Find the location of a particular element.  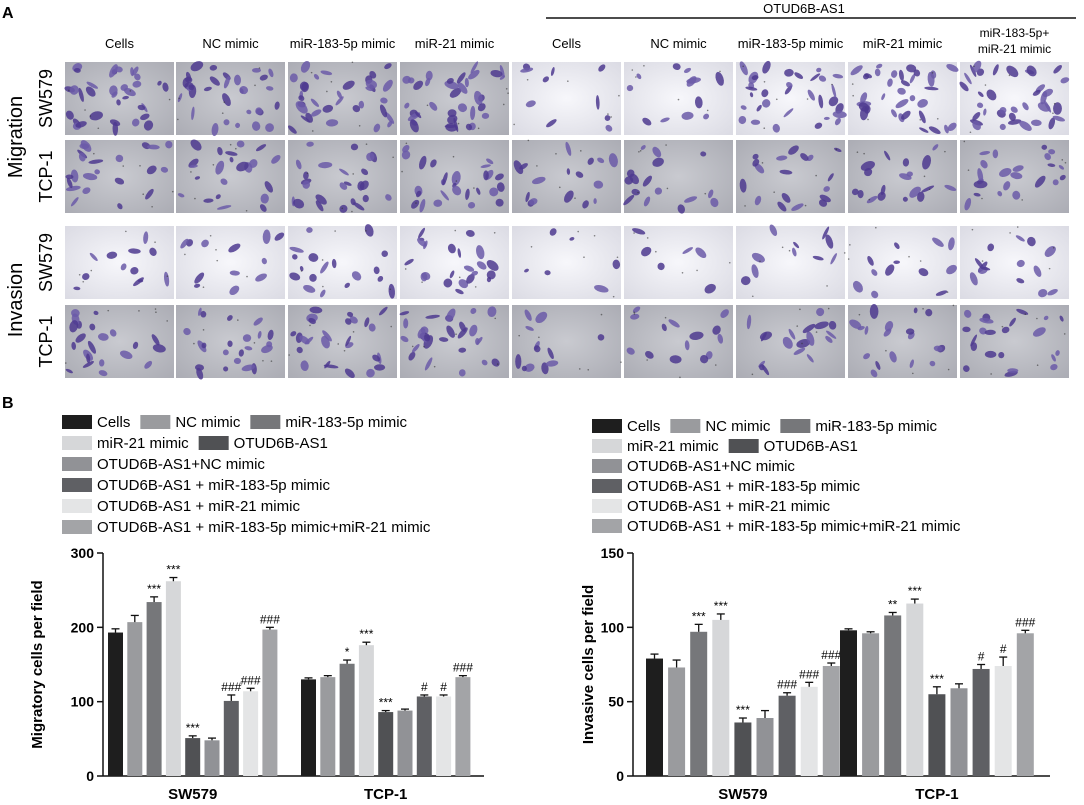

cell-line-label: TCP-1 is located at coordinates (46, 176).